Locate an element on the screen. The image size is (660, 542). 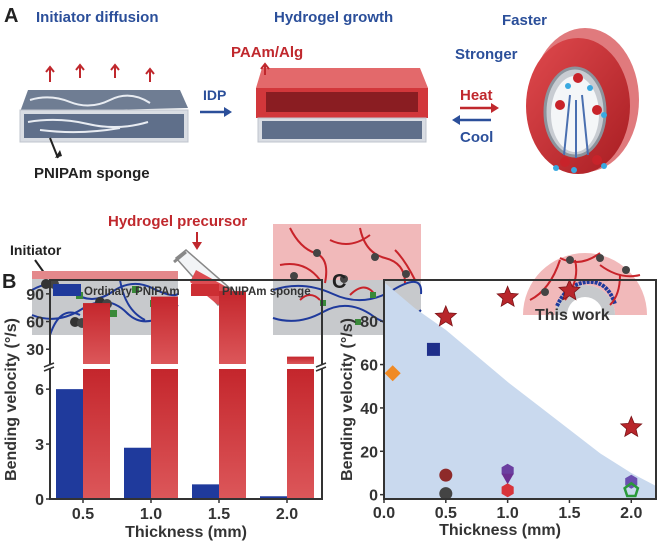
label-pnipam-sponge: PNIPAm sponge is located at coordinates (92, 173).